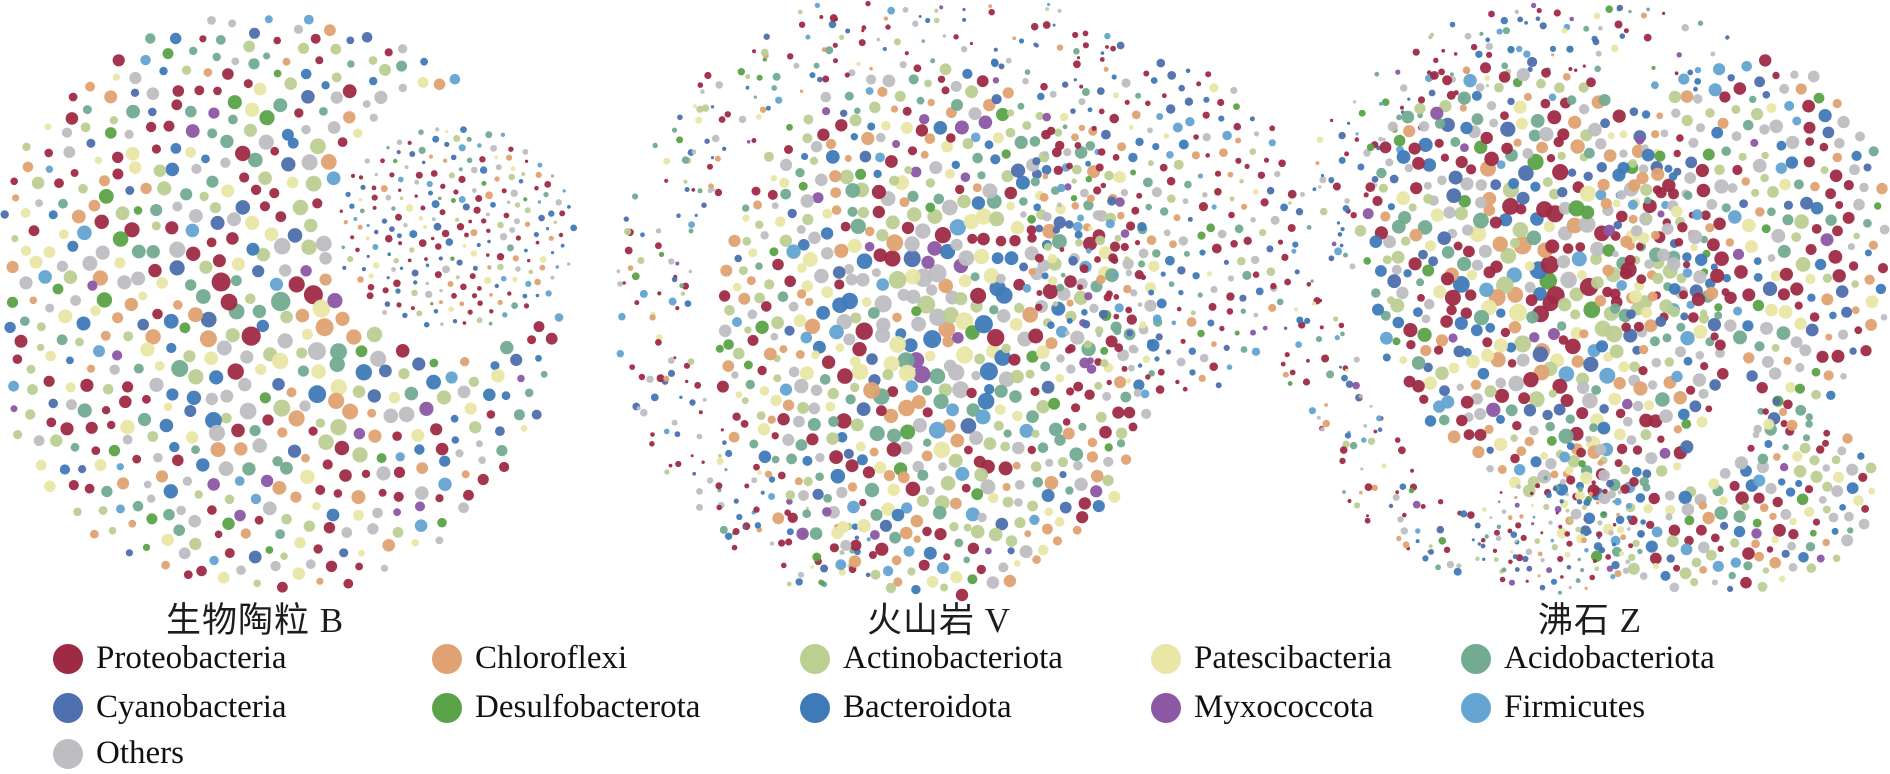  Describe the element at coordinates (140, 753) in the screenshot. I see `legend-label: Others` at that location.